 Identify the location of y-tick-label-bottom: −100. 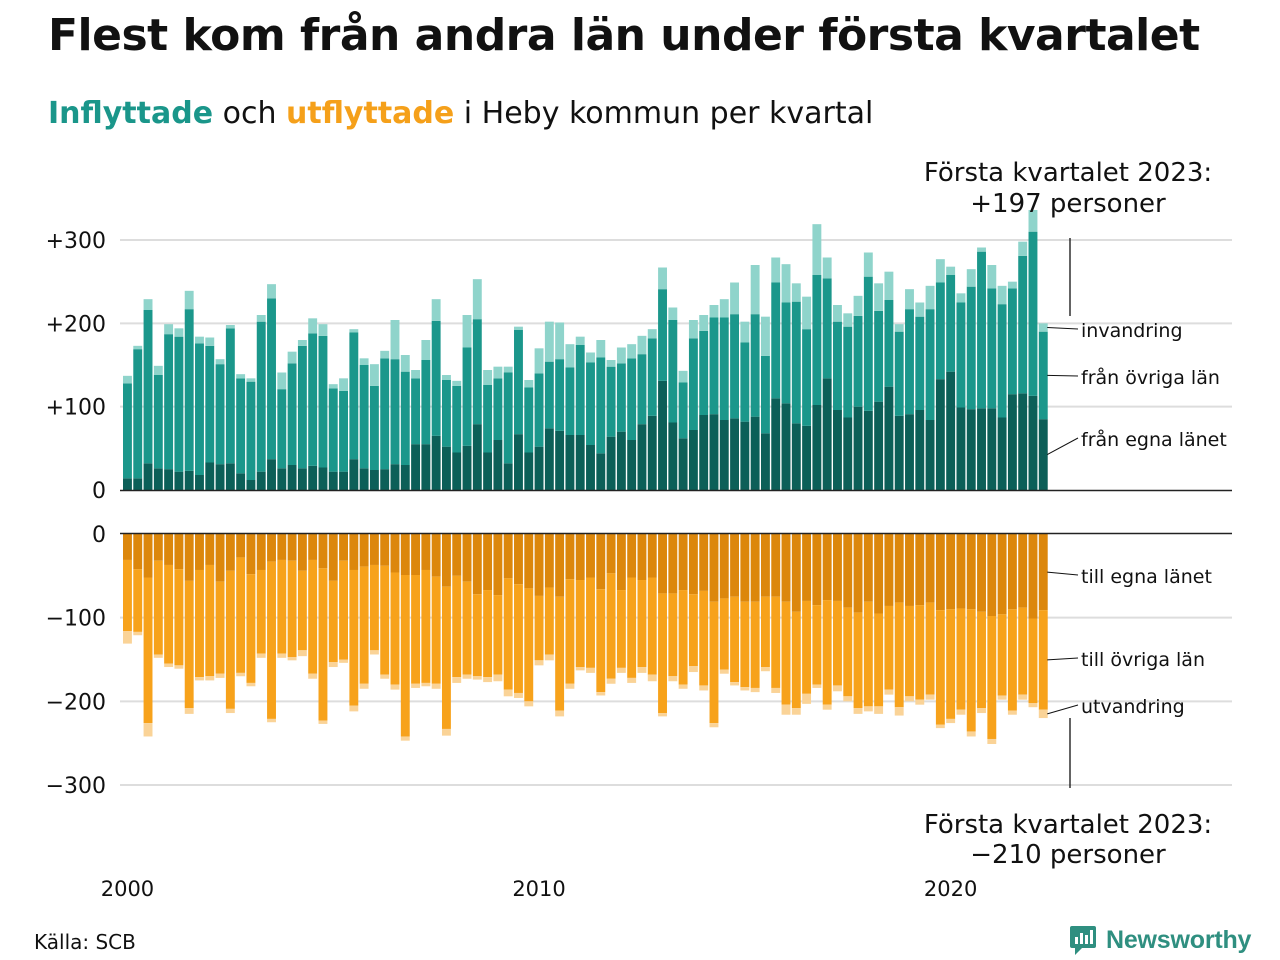
(76, 619).